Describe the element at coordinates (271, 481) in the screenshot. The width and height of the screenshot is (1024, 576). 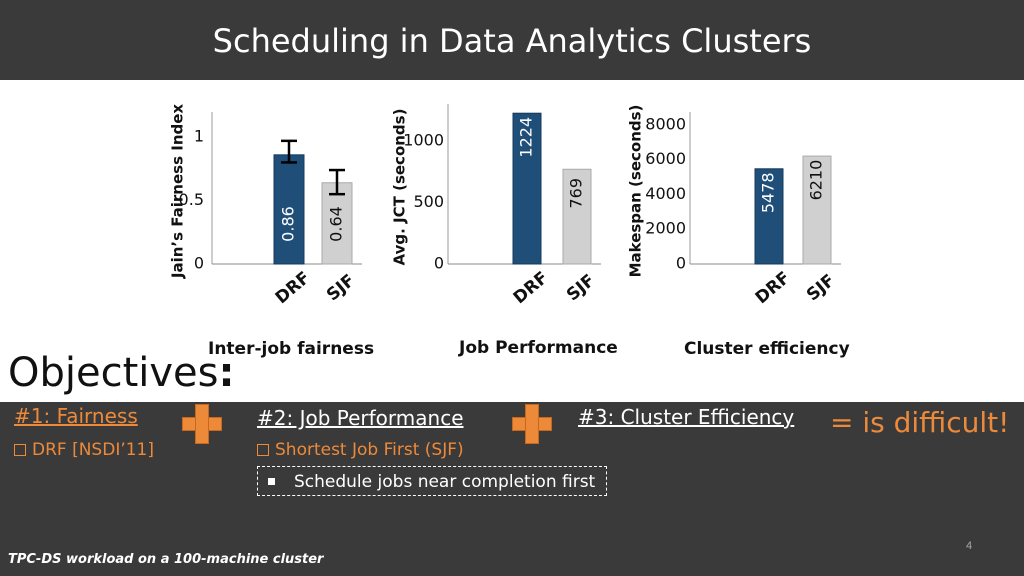
I see `bullet-icon` at that location.